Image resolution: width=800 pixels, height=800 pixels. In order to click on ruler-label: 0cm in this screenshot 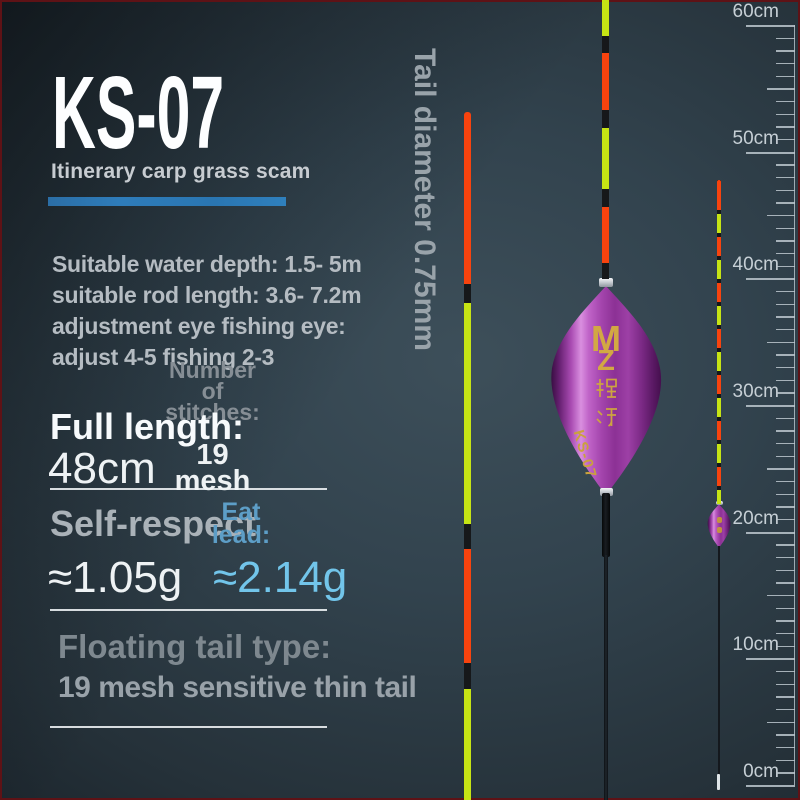, I will do `click(761, 772)`.